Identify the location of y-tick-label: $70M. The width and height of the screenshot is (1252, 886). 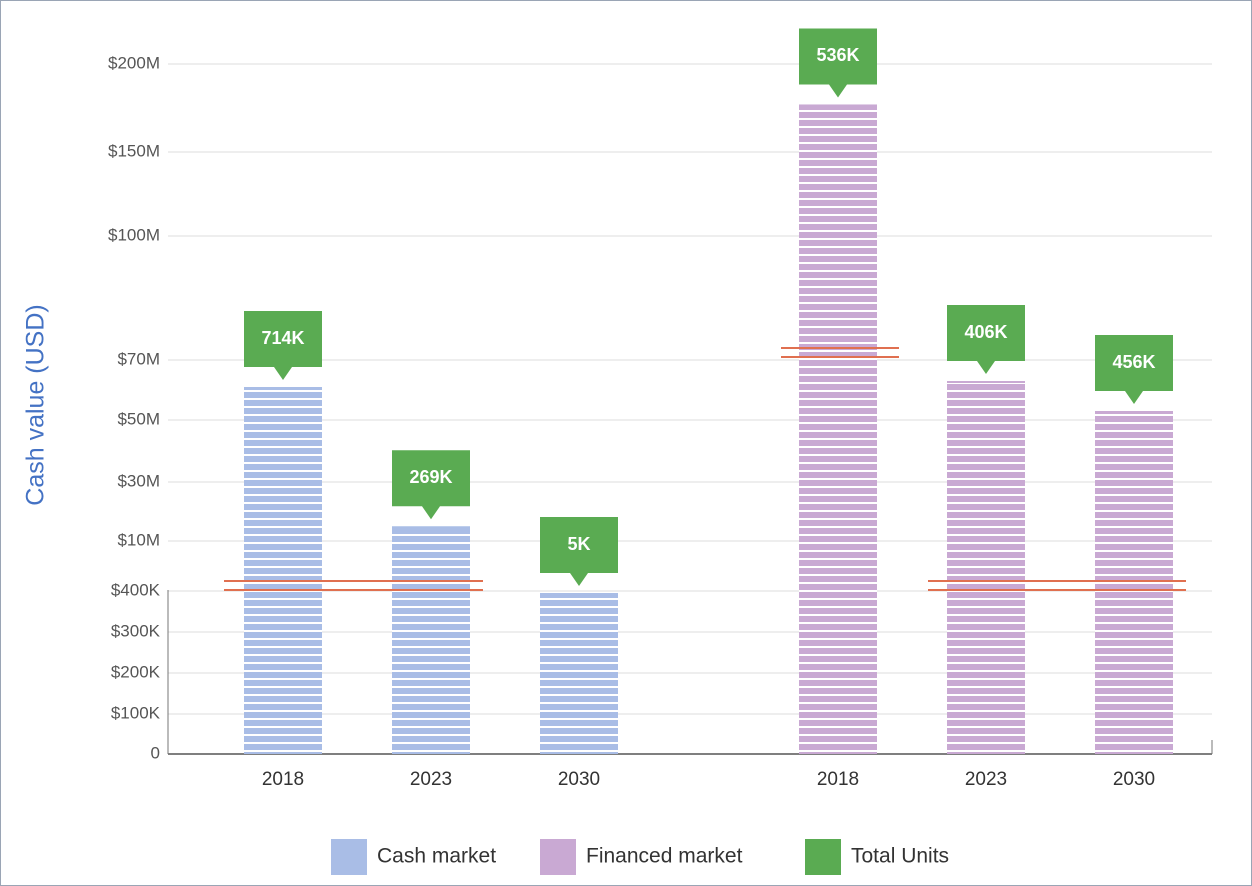
(138, 358).